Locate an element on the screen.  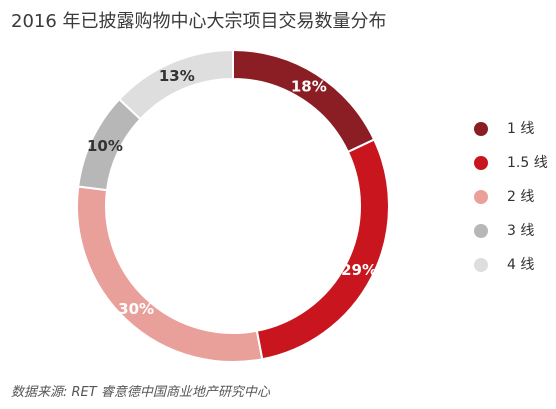
legend-label-5: 4 线 is located at coordinates (520, 265).